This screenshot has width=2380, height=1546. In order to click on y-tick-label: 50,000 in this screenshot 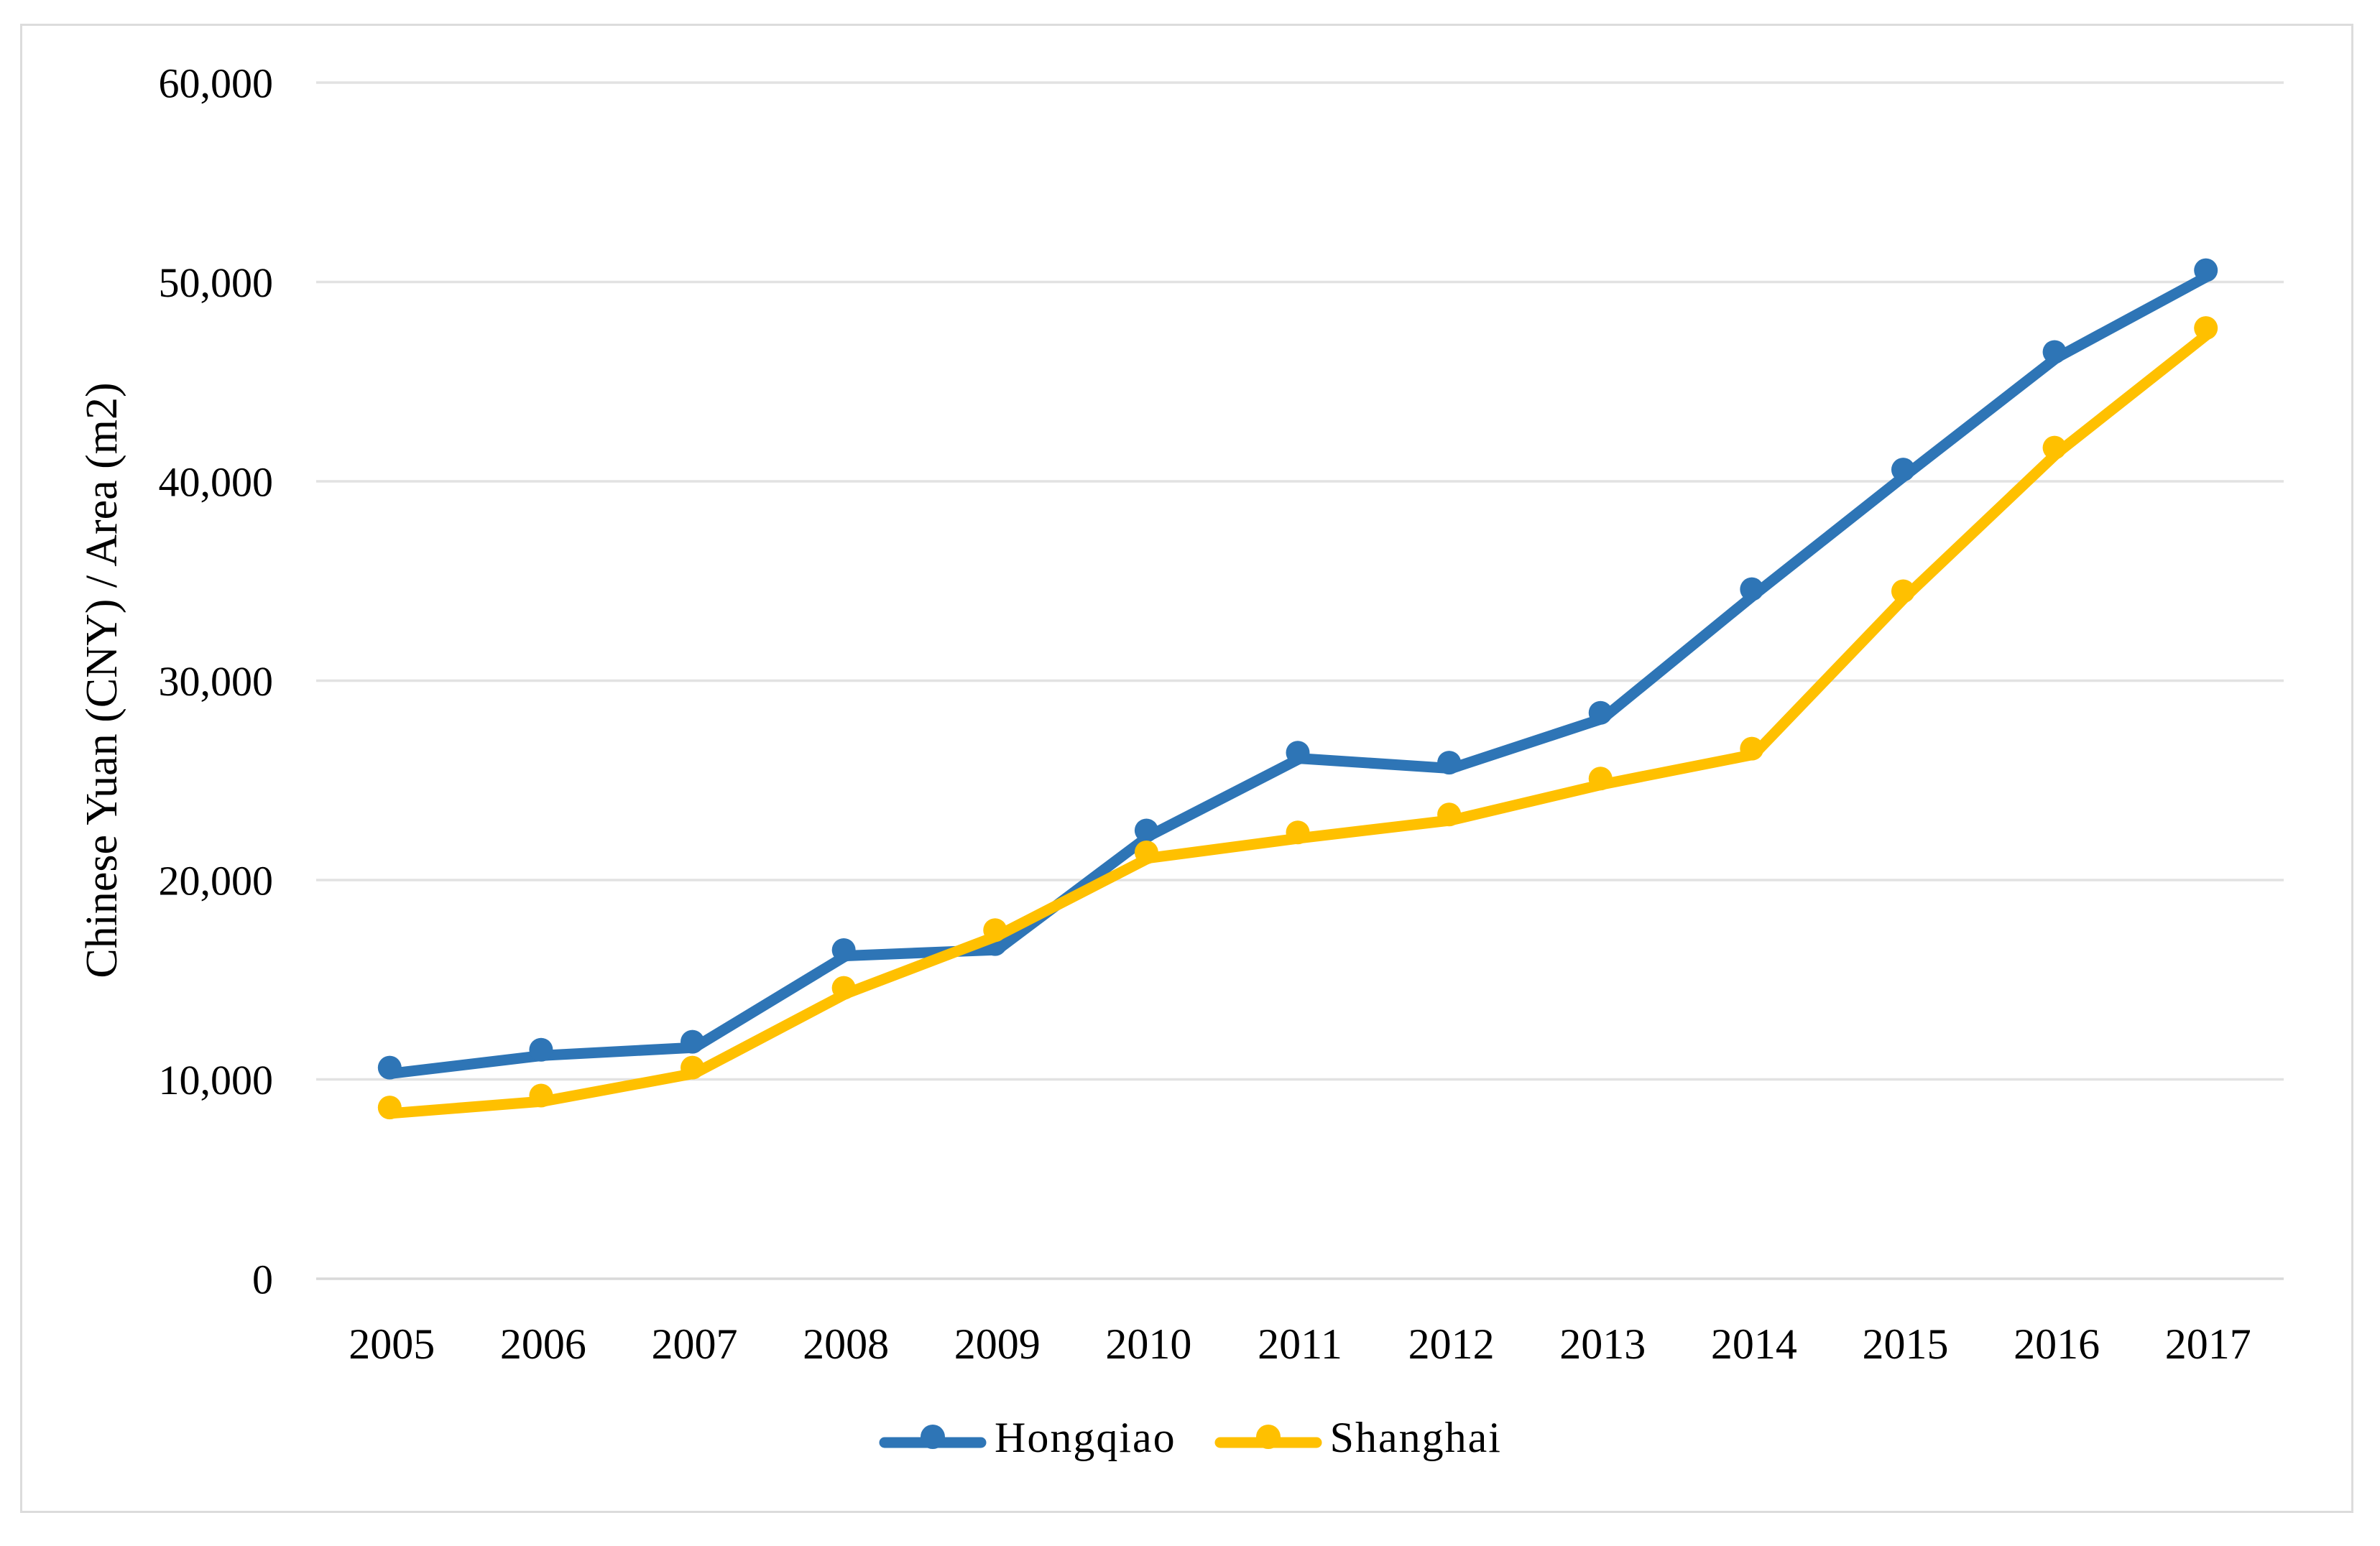, I will do `click(216, 282)`.